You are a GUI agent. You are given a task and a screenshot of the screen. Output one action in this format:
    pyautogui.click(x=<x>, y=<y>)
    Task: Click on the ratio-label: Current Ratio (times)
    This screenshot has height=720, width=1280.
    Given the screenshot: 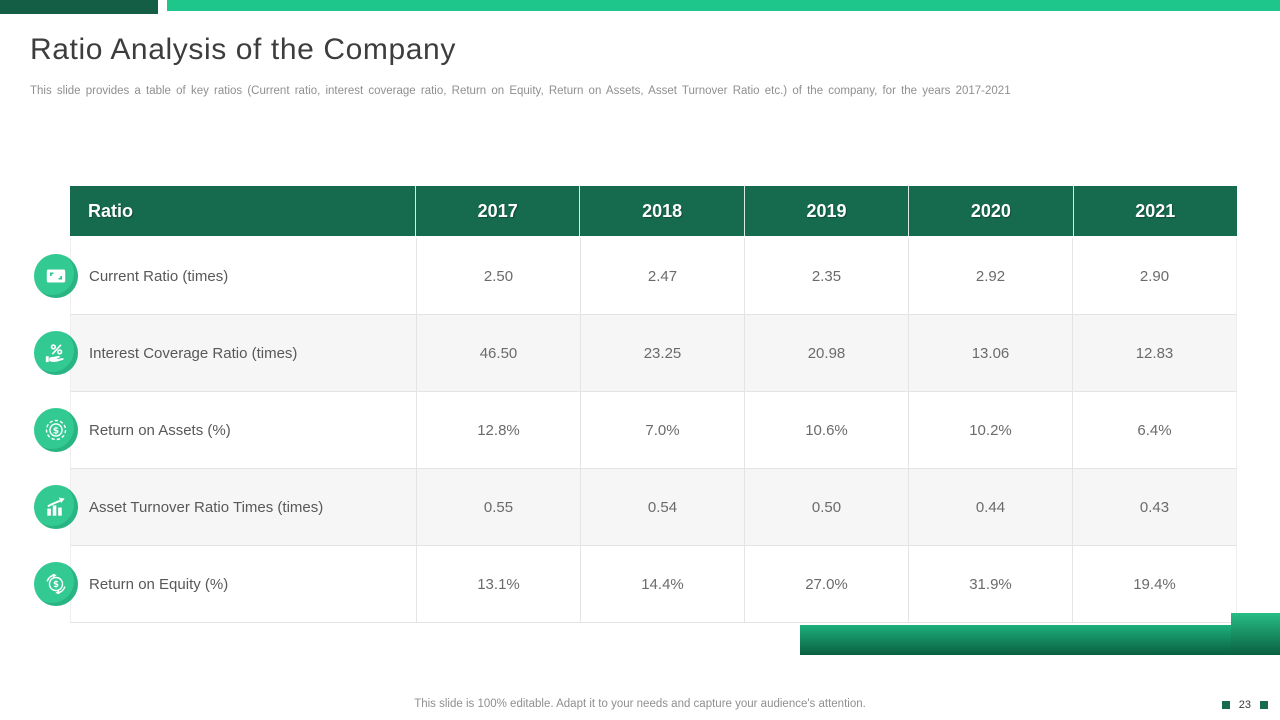 What is the action you would take?
    pyautogui.click(x=159, y=276)
    